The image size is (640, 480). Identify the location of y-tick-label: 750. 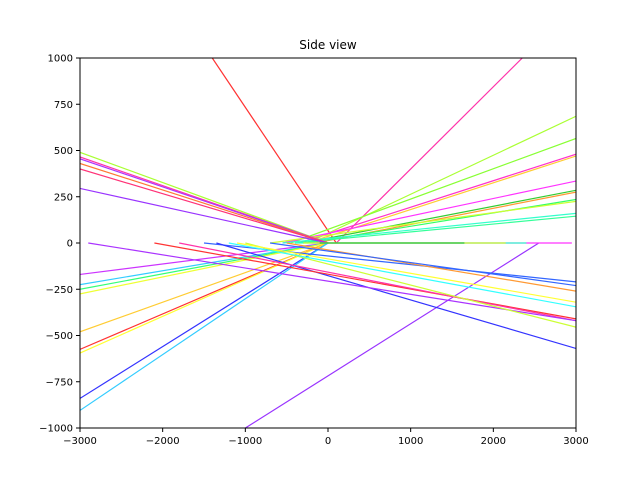
(63, 105).